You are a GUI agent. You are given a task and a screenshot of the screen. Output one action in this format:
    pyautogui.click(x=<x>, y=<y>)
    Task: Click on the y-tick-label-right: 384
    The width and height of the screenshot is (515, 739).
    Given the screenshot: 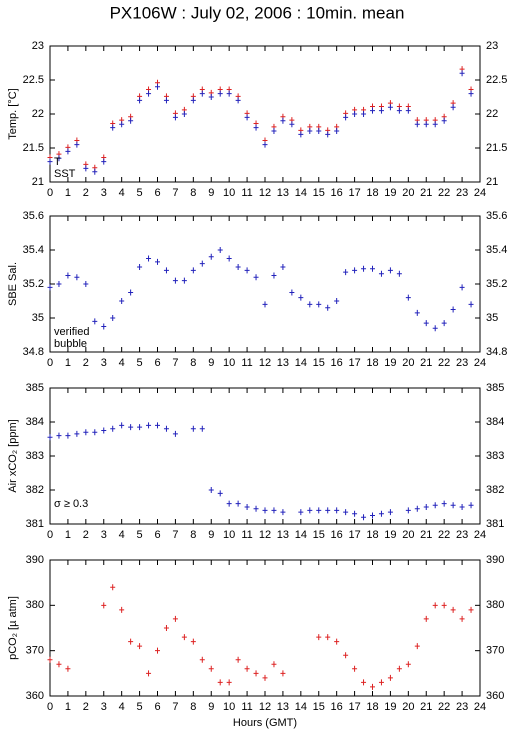 What is the action you would take?
    pyautogui.click(x=495, y=422)
    